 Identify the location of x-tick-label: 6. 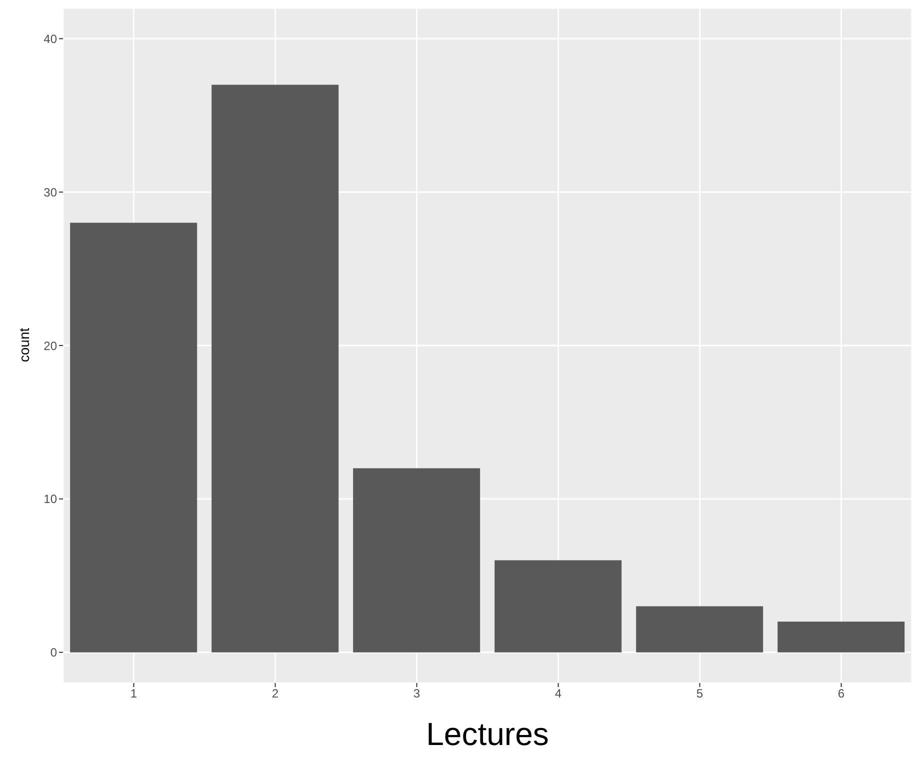
(841, 693).